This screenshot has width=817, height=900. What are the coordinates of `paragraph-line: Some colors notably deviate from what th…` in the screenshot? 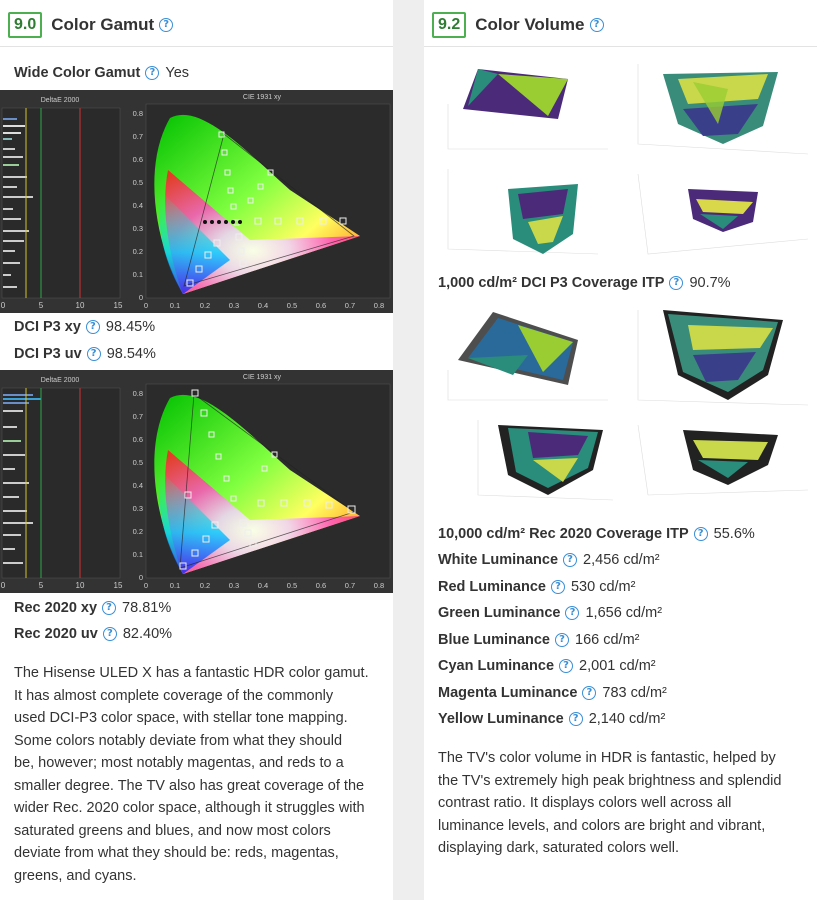 It's located at (178, 740).